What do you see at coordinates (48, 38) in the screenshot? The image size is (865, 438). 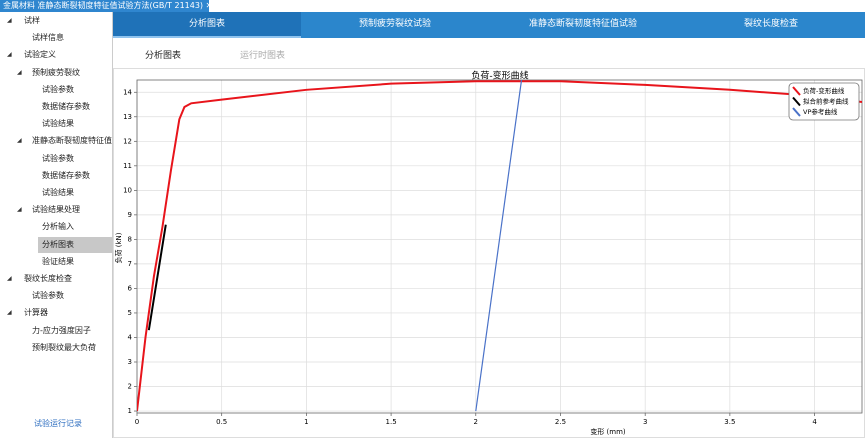 I see `tree-item: 试样信息` at bounding box center [48, 38].